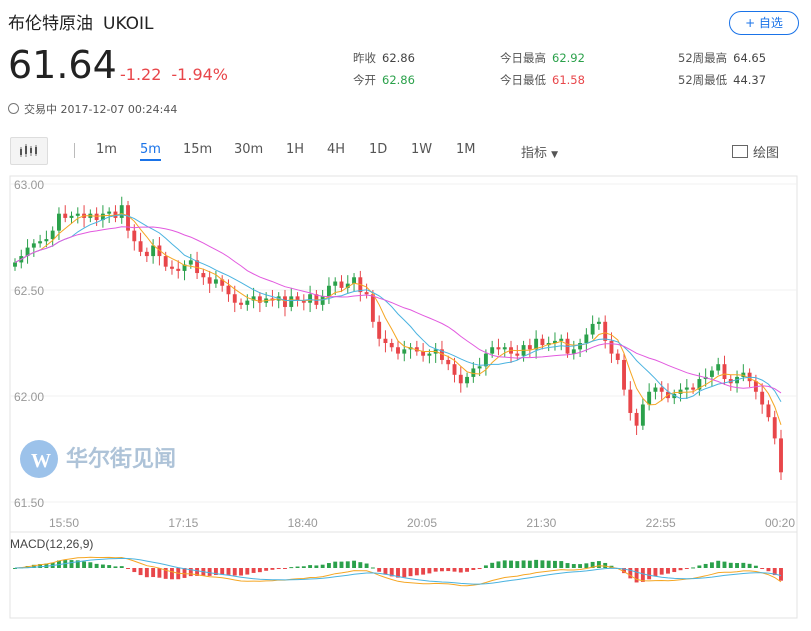  I want to click on x-tick-label: 18:40, so click(303, 523).